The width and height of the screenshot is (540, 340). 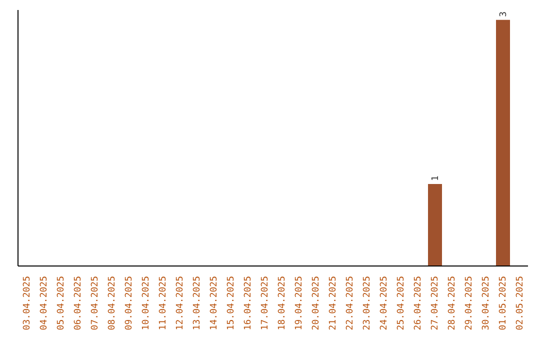 What do you see at coordinates (299, 303) in the screenshot?
I see `x-tick-label: 19.04.2025` at bounding box center [299, 303].